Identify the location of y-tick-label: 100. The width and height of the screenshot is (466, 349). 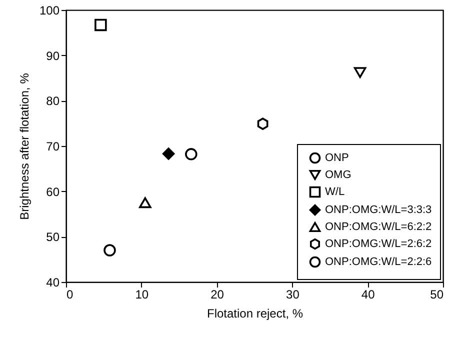
(49, 11).